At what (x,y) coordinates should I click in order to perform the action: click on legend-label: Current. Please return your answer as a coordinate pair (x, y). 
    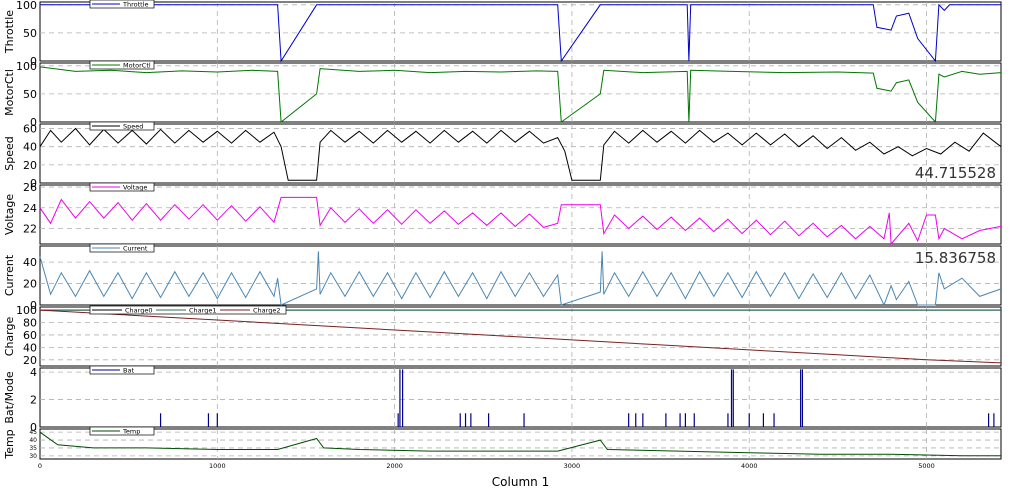
    Looking at the image, I should click on (135, 249).